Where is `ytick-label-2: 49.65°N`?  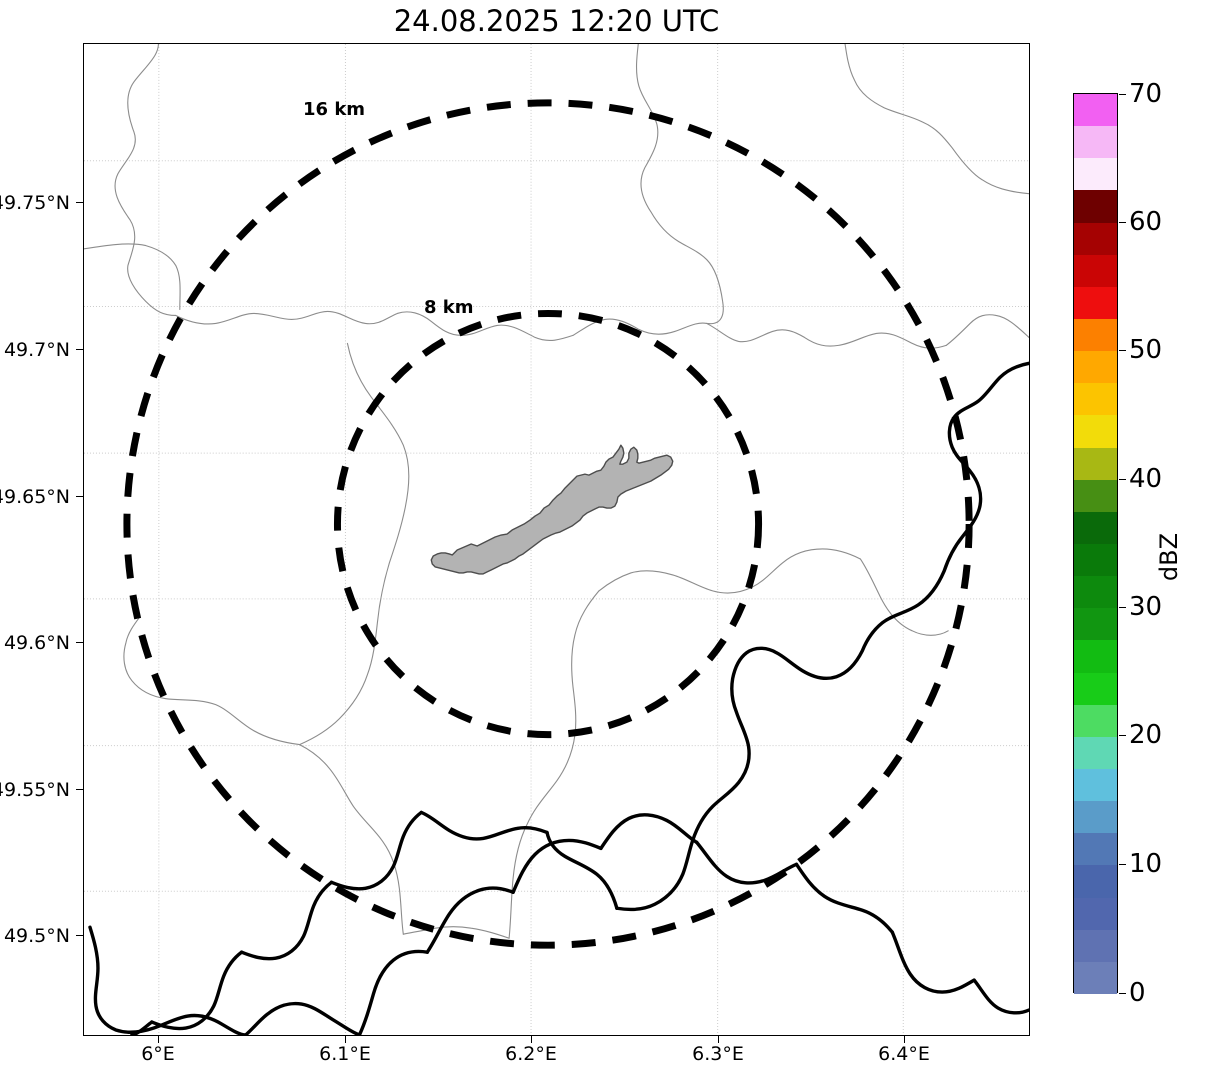
ytick-label-2: 49.65°N is located at coordinates (35, 497).